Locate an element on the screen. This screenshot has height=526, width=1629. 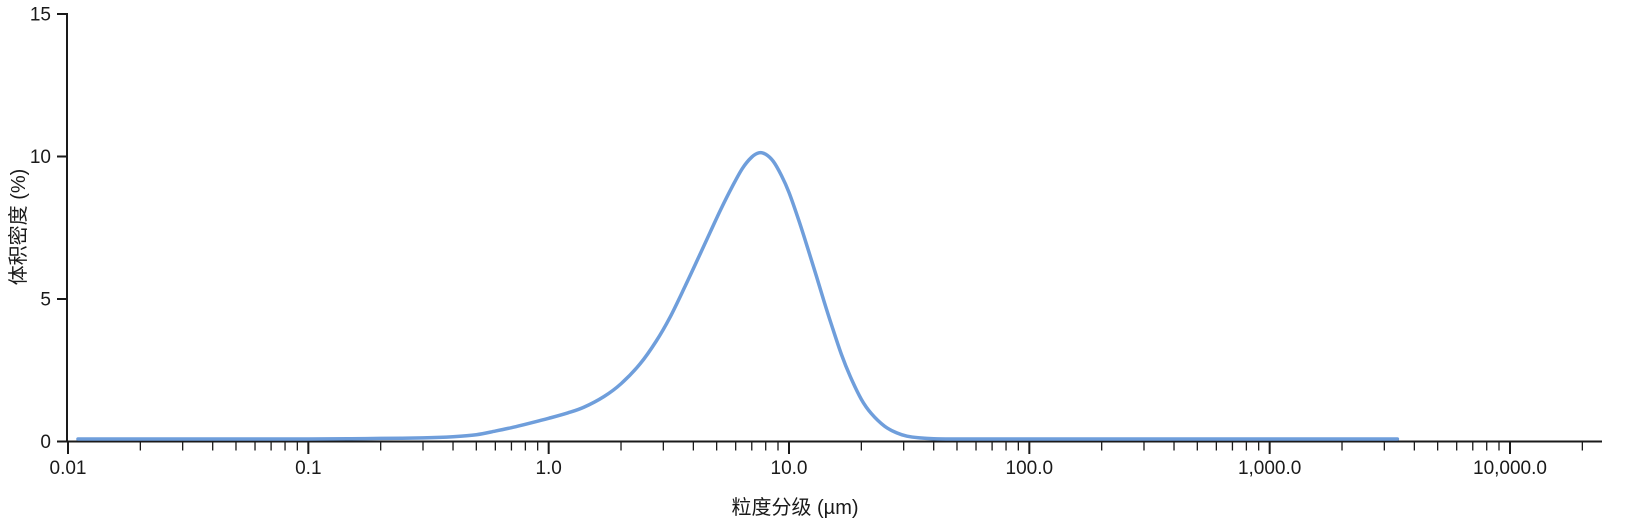
svg-text: 5 is located at coordinates (45, 300).